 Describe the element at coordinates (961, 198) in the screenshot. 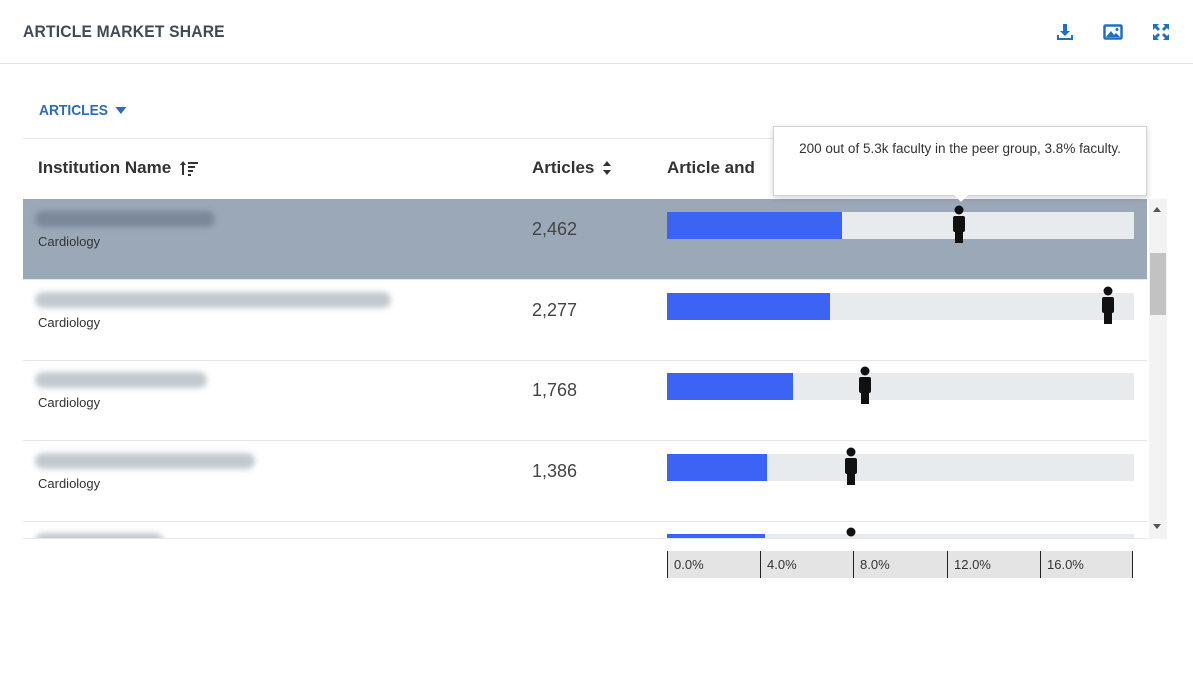

I see `tooltip-arrow` at that location.